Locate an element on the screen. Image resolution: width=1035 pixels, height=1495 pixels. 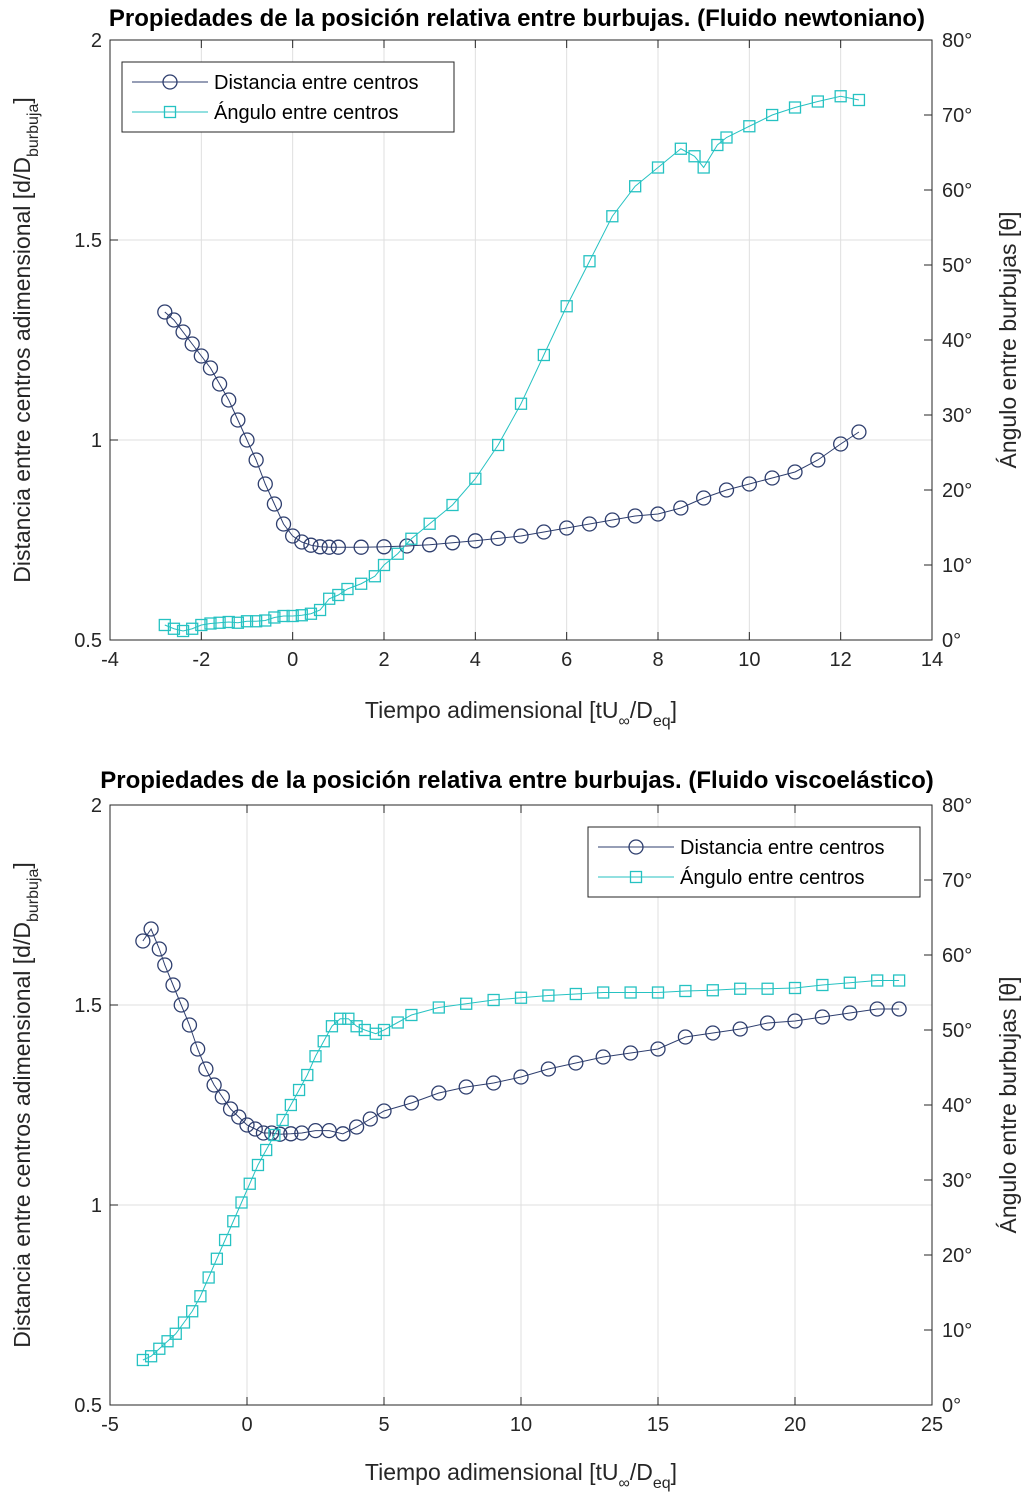
x-tick-label: 2 is located at coordinates (383, 660).